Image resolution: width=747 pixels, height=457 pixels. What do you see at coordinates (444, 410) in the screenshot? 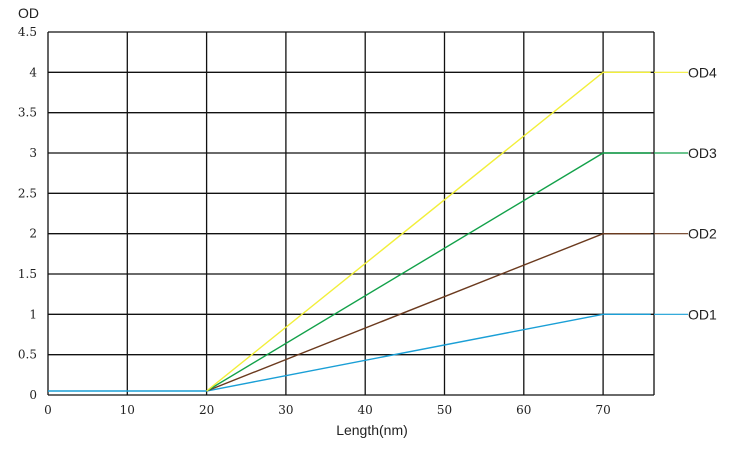
I see `x-tick-label: 50` at bounding box center [444, 410].